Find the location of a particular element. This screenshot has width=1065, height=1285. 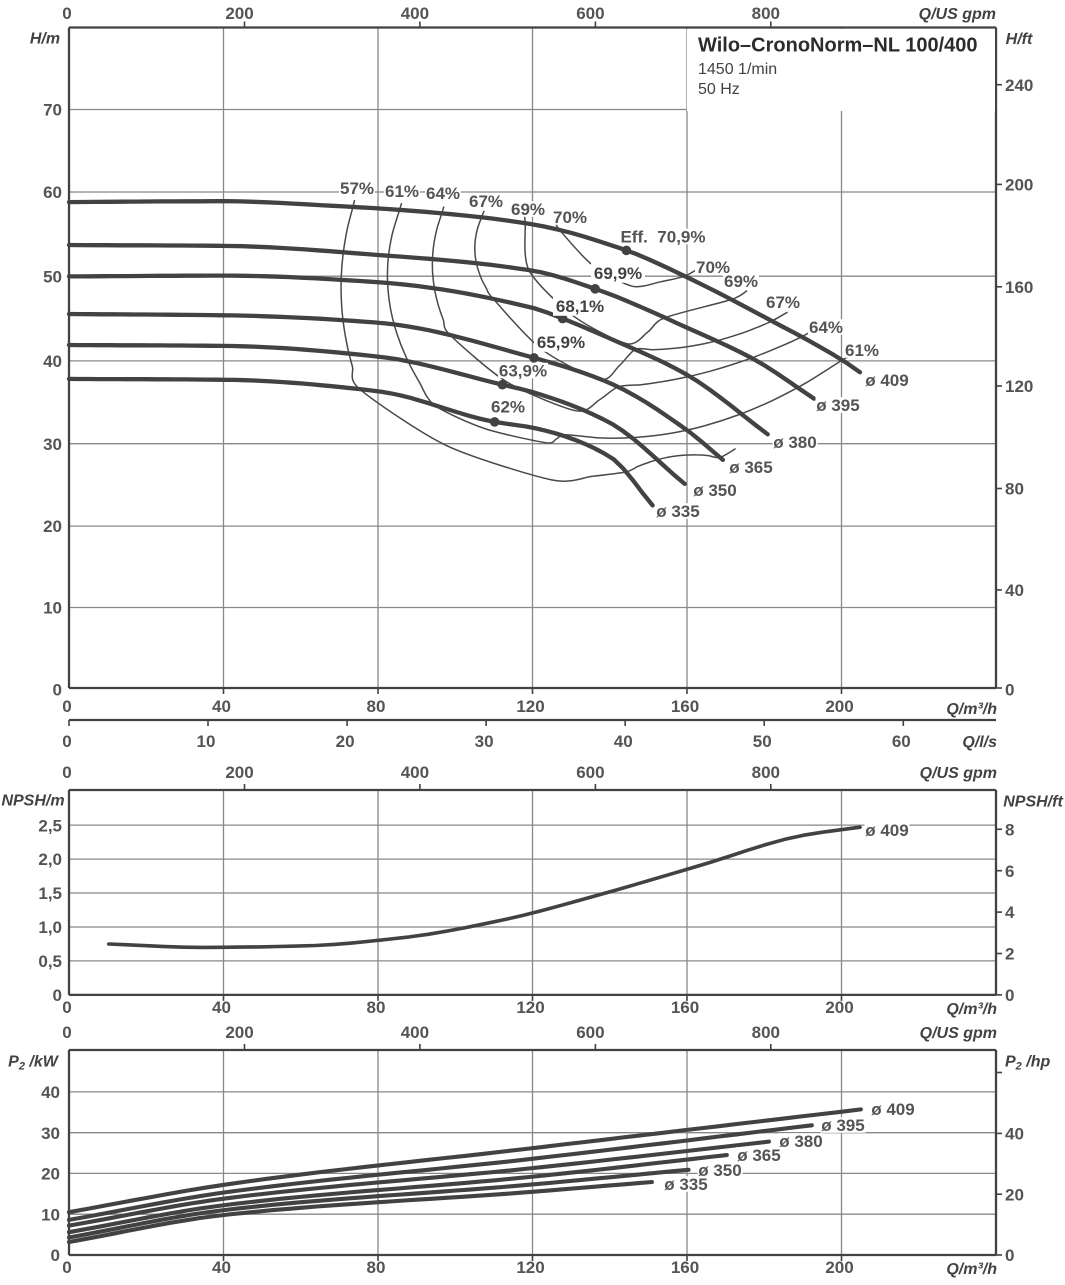

svg-text: 1450 1/min is located at coordinates (737, 69).